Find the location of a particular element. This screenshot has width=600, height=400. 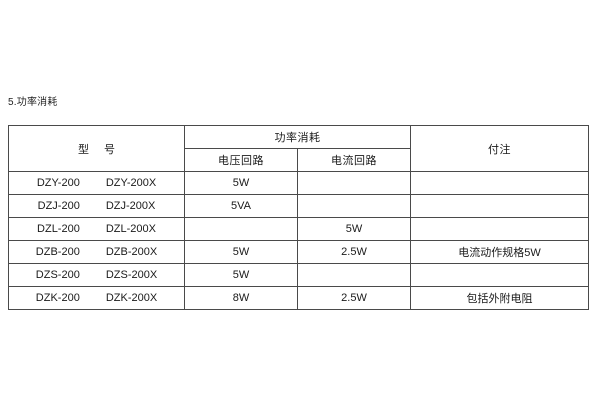

model-name-primary: DZS-200 is located at coordinates (57, 275).